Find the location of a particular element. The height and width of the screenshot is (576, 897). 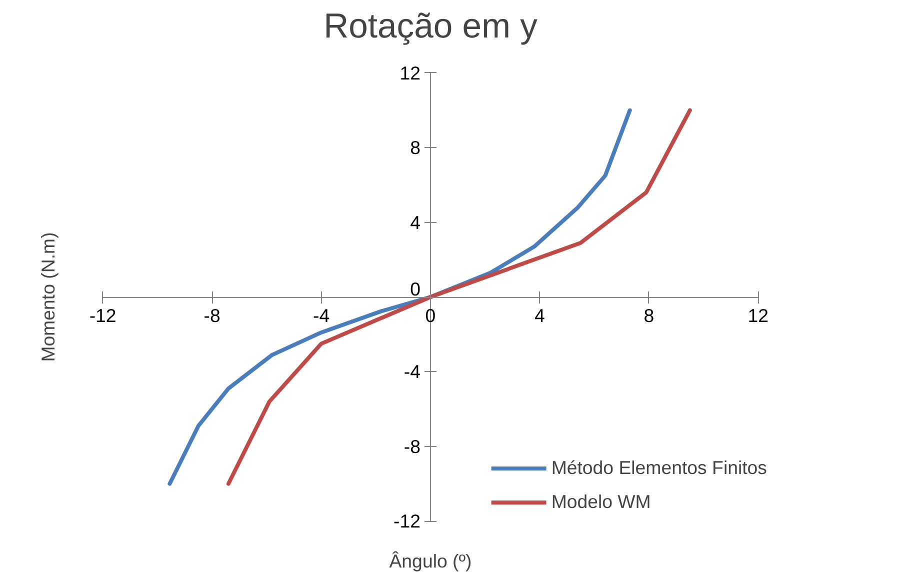

y-tick-label: -12 is located at coordinates (407, 521).